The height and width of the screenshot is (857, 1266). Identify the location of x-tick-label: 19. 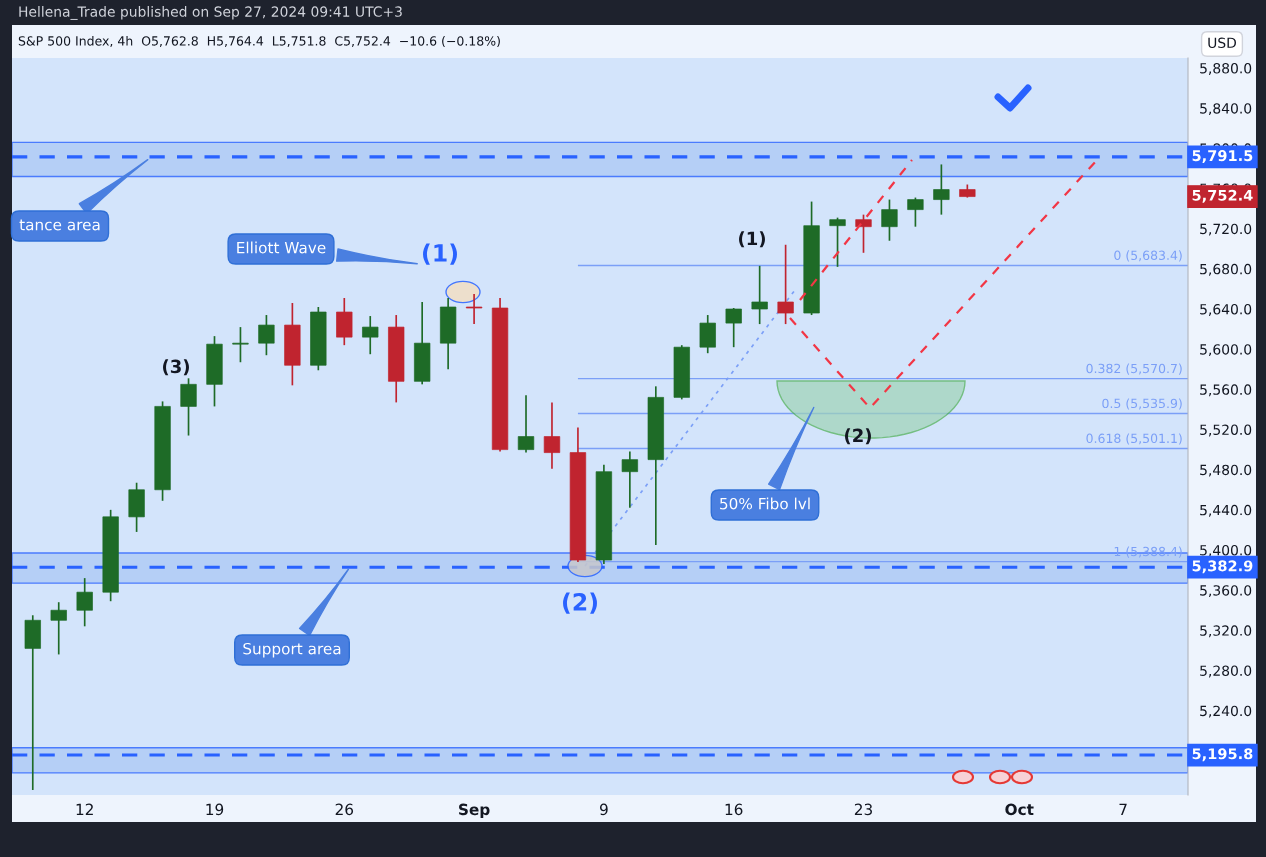
(215, 809).